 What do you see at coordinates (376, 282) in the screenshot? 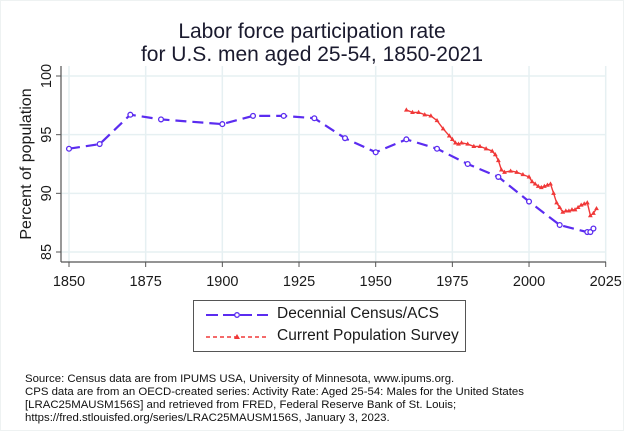
I see `x-tick-label: 1950` at bounding box center [376, 282].